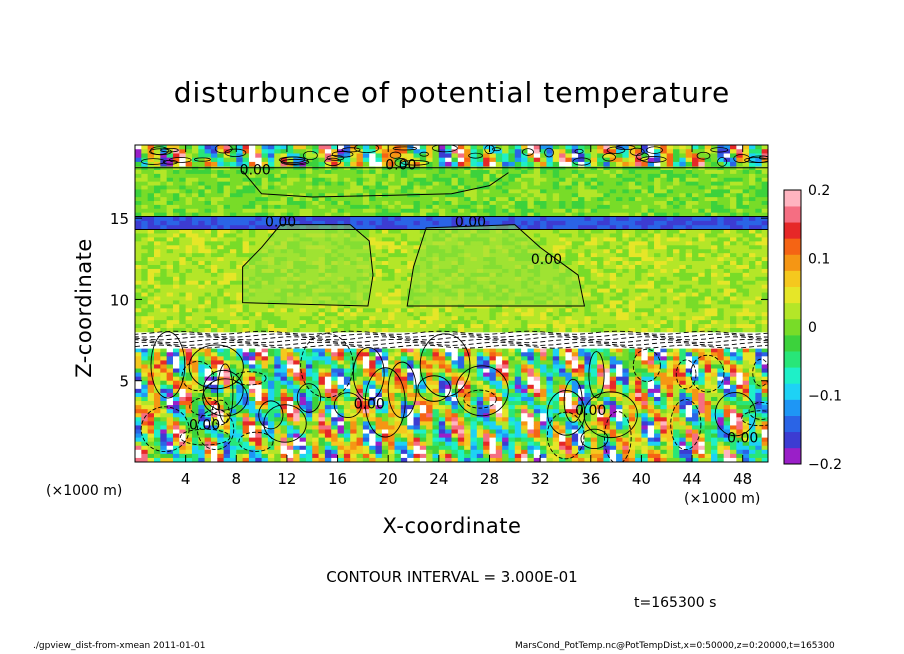 The width and height of the screenshot is (904, 654). Describe the element at coordinates (722, 499) in the screenshot. I see `x-unit-right: (×1000 m)` at that location.